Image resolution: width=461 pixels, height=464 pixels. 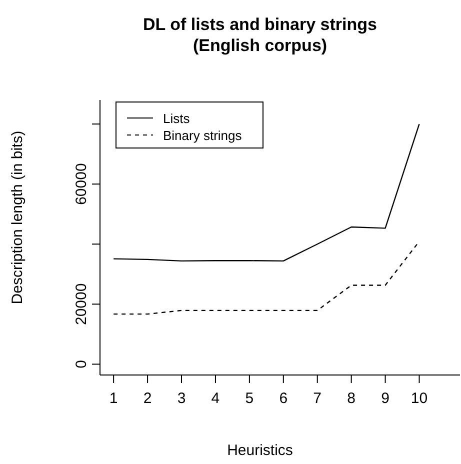 I want to click on y-tick-label: 60000, so click(x=81, y=184).